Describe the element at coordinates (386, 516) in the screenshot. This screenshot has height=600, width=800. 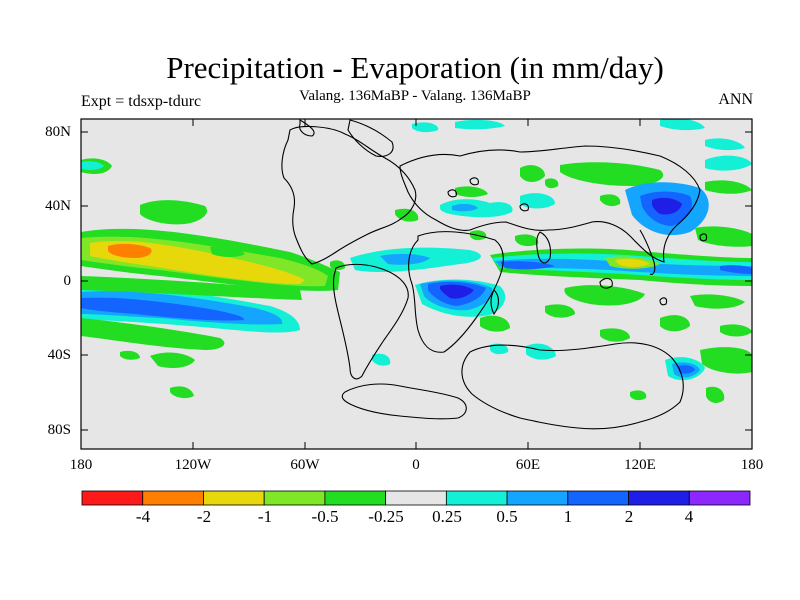
I see `colorbar-label: -0.25` at that location.